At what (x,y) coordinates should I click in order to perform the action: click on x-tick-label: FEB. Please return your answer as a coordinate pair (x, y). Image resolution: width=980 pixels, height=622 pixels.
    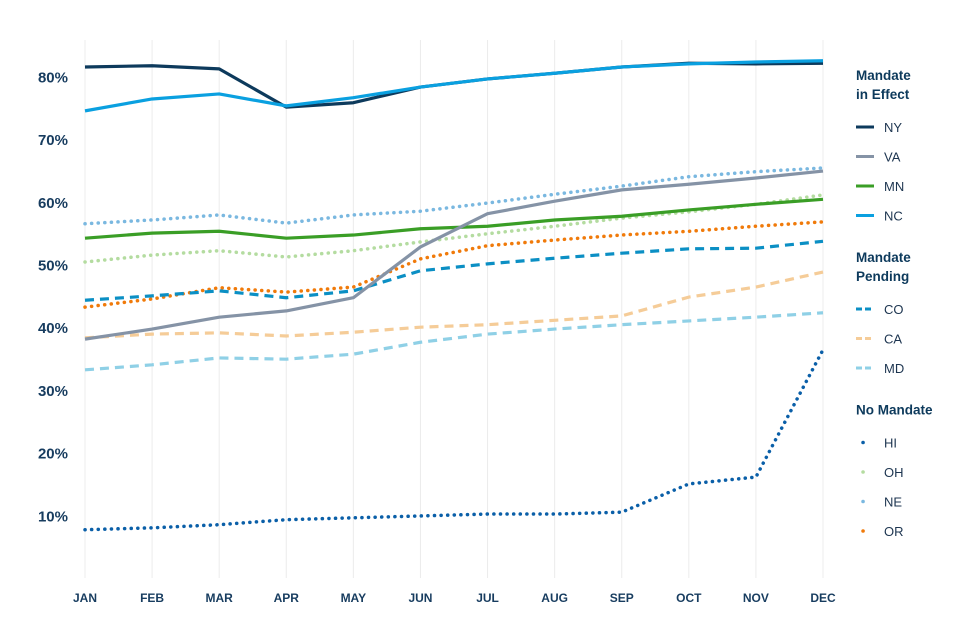
    Looking at the image, I should click on (152, 598).